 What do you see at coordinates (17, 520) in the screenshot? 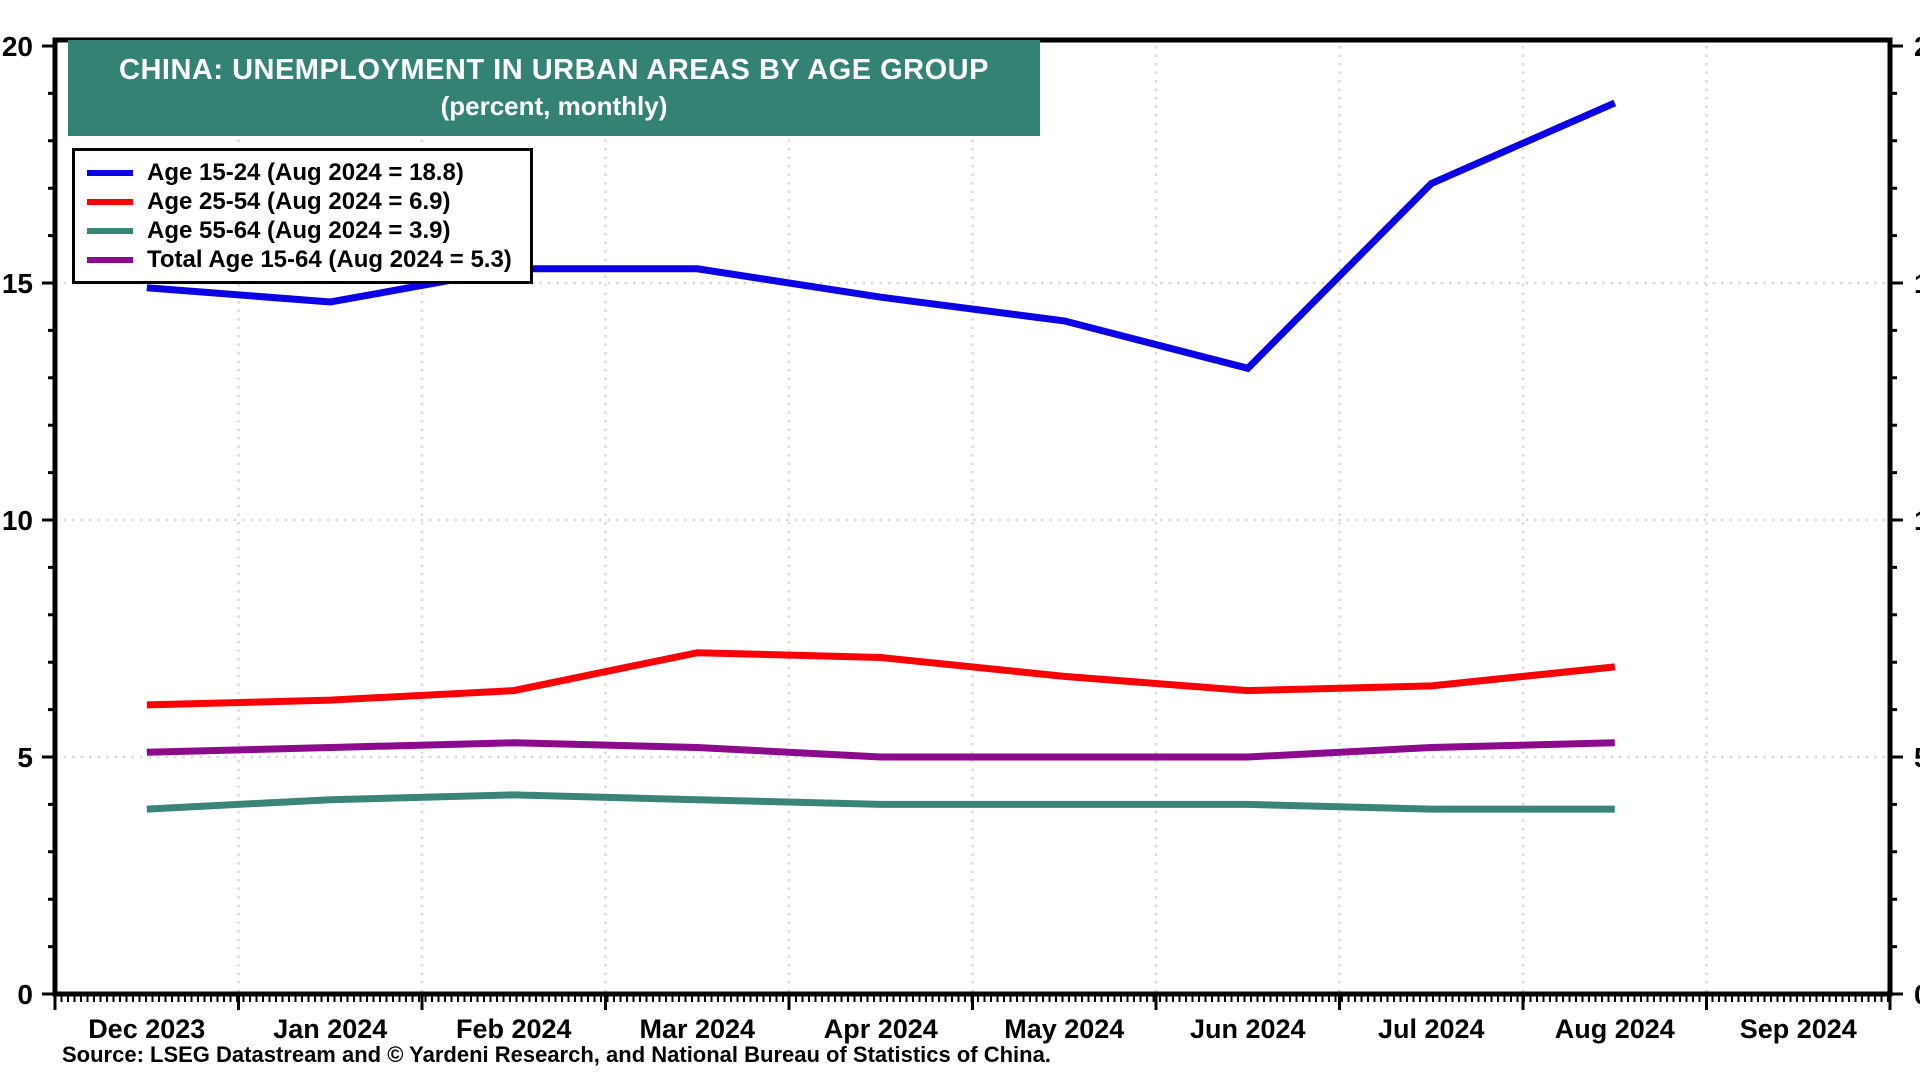
I see `y-axis-label-left: 10` at bounding box center [17, 520].